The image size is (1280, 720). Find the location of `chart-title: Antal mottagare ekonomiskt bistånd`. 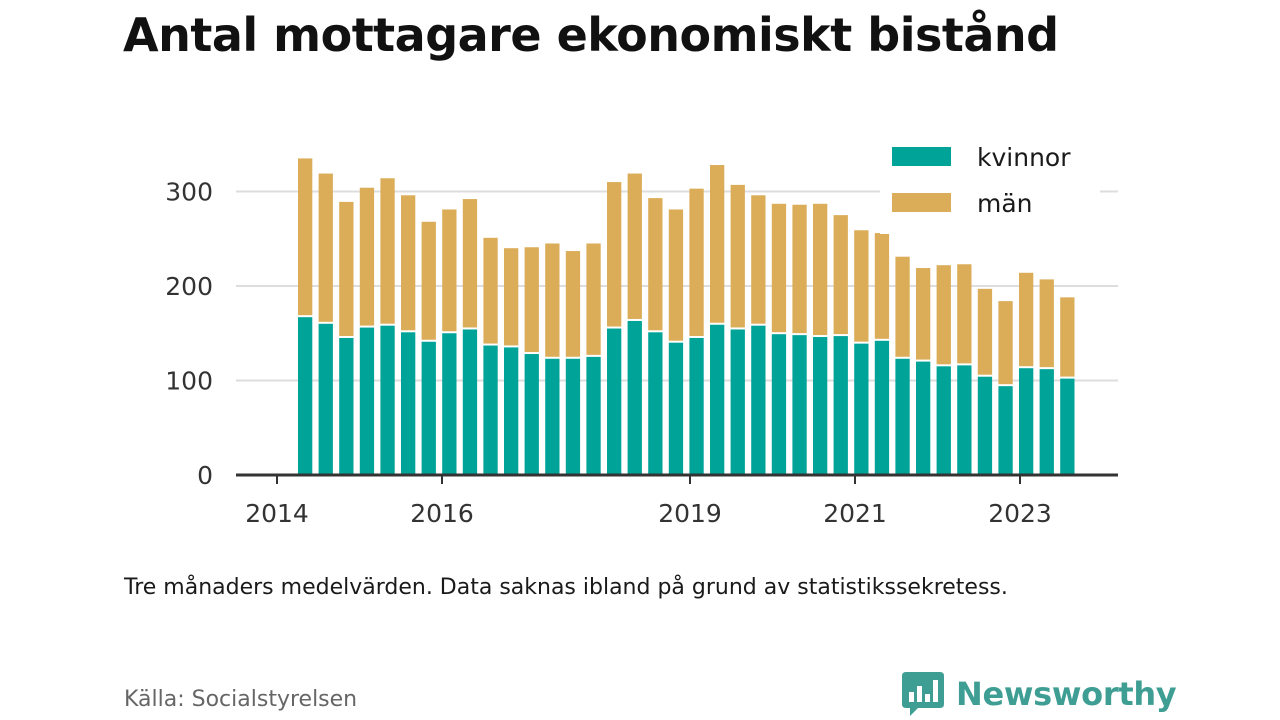

chart-title: Antal mottagare ekonomiskt bistånd is located at coordinates (591, 35).